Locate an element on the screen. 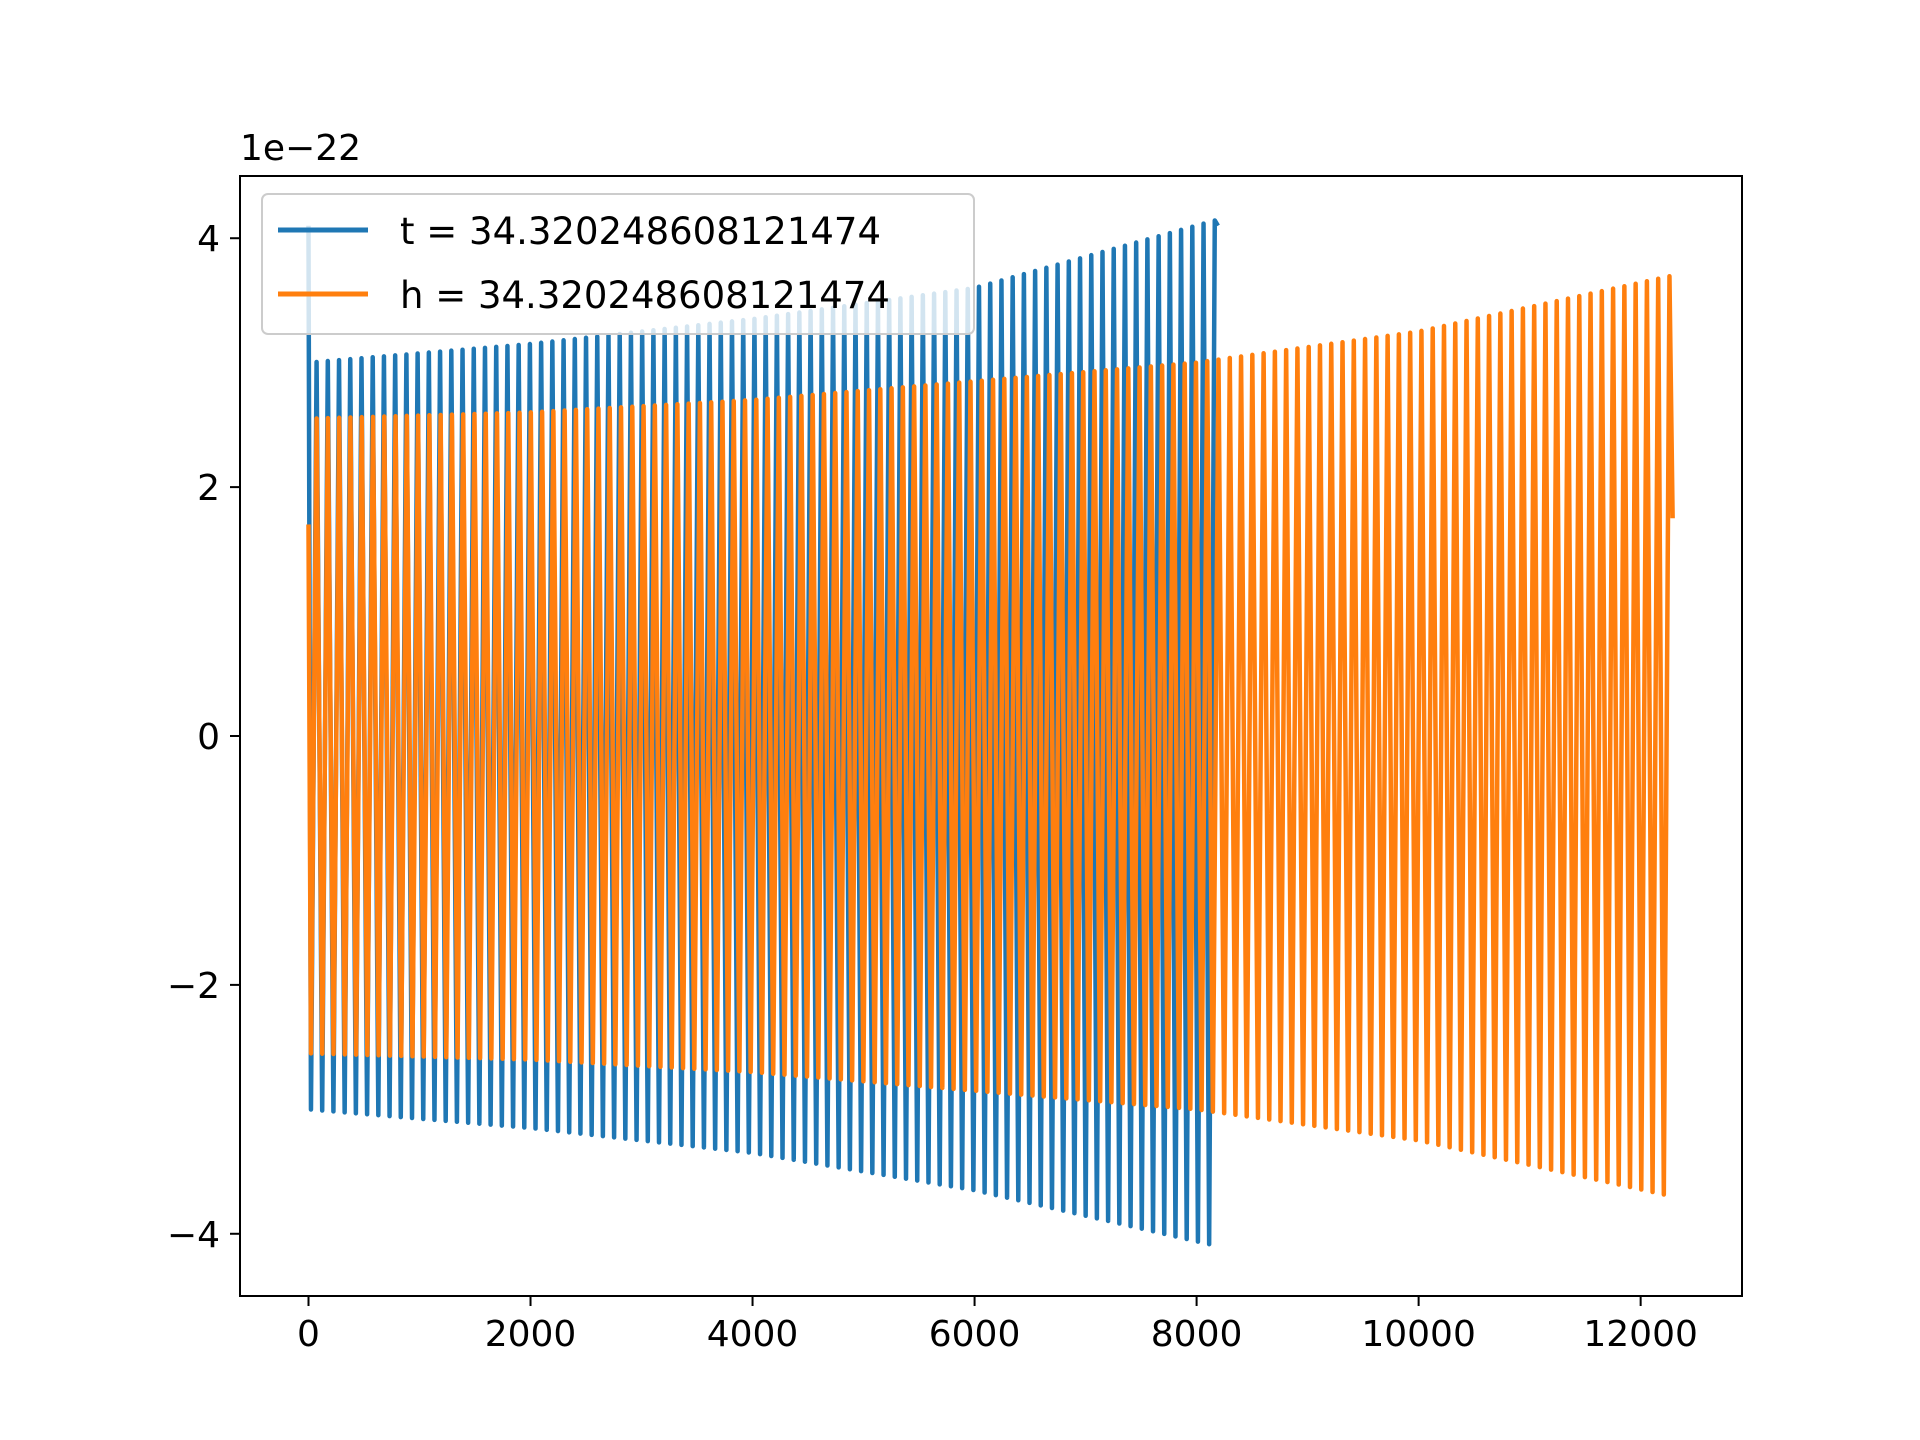 Image resolution: width=1920 pixels, height=1440 pixels. legend-label-t: t = 34.320248608121474 is located at coordinates (640, 231).